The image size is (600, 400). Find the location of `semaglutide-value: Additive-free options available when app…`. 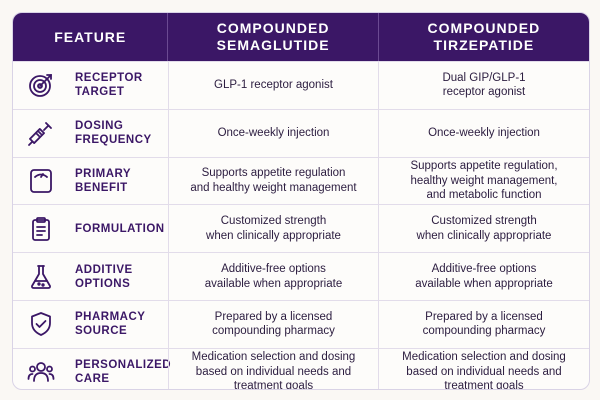

semaglutide-value: Additive-free options available when app… is located at coordinates (273, 276).